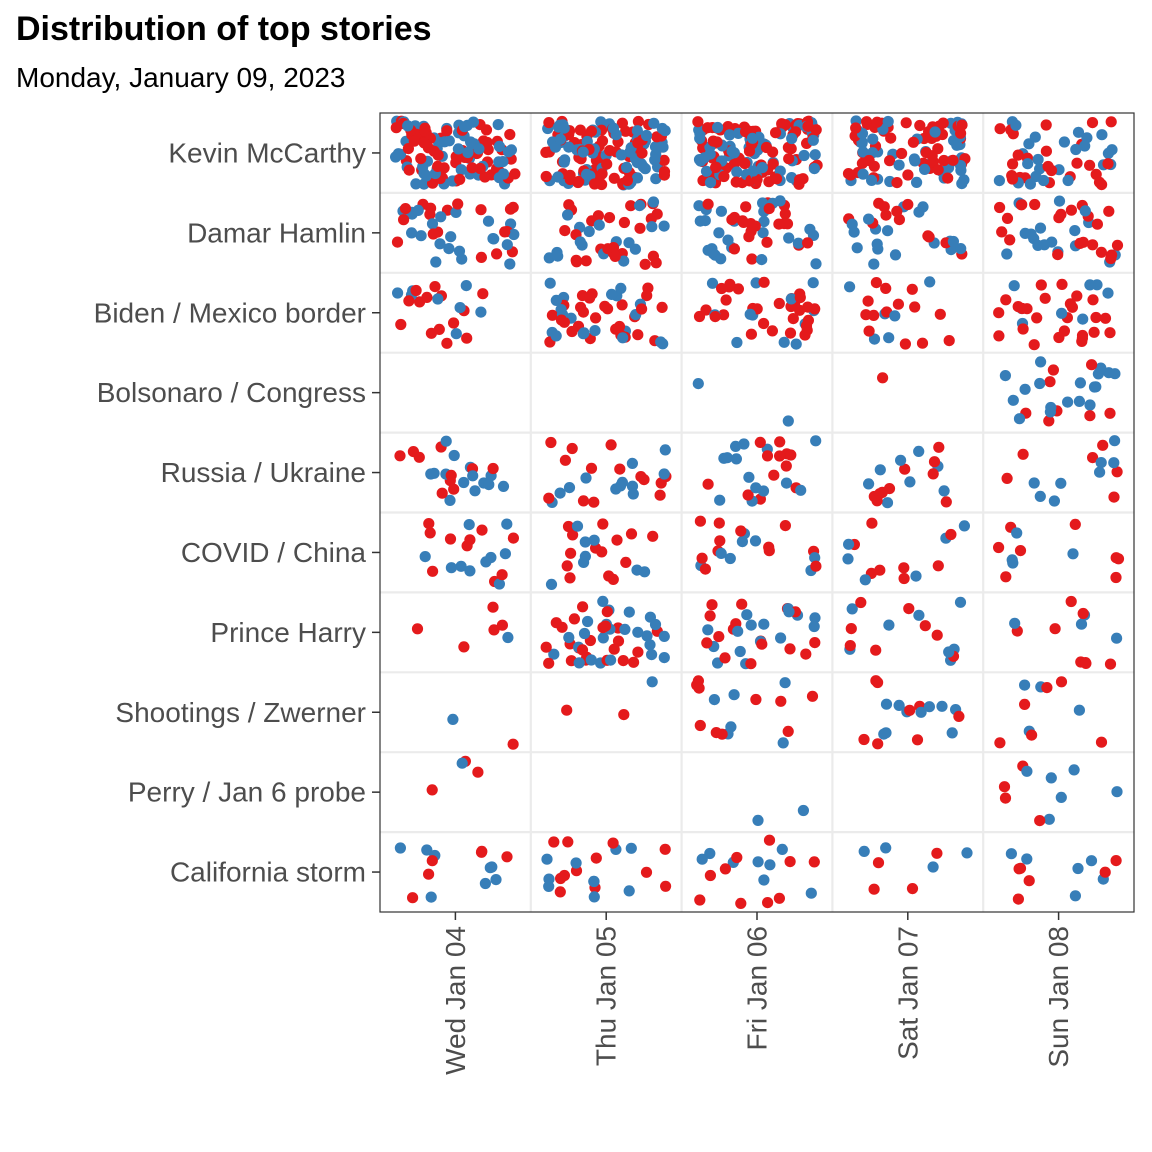 Image resolution: width=1152 pixels, height=1152 pixels. What do you see at coordinates (274, 552) in the screenshot?
I see `y-tick-label: COVID / China` at bounding box center [274, 552].